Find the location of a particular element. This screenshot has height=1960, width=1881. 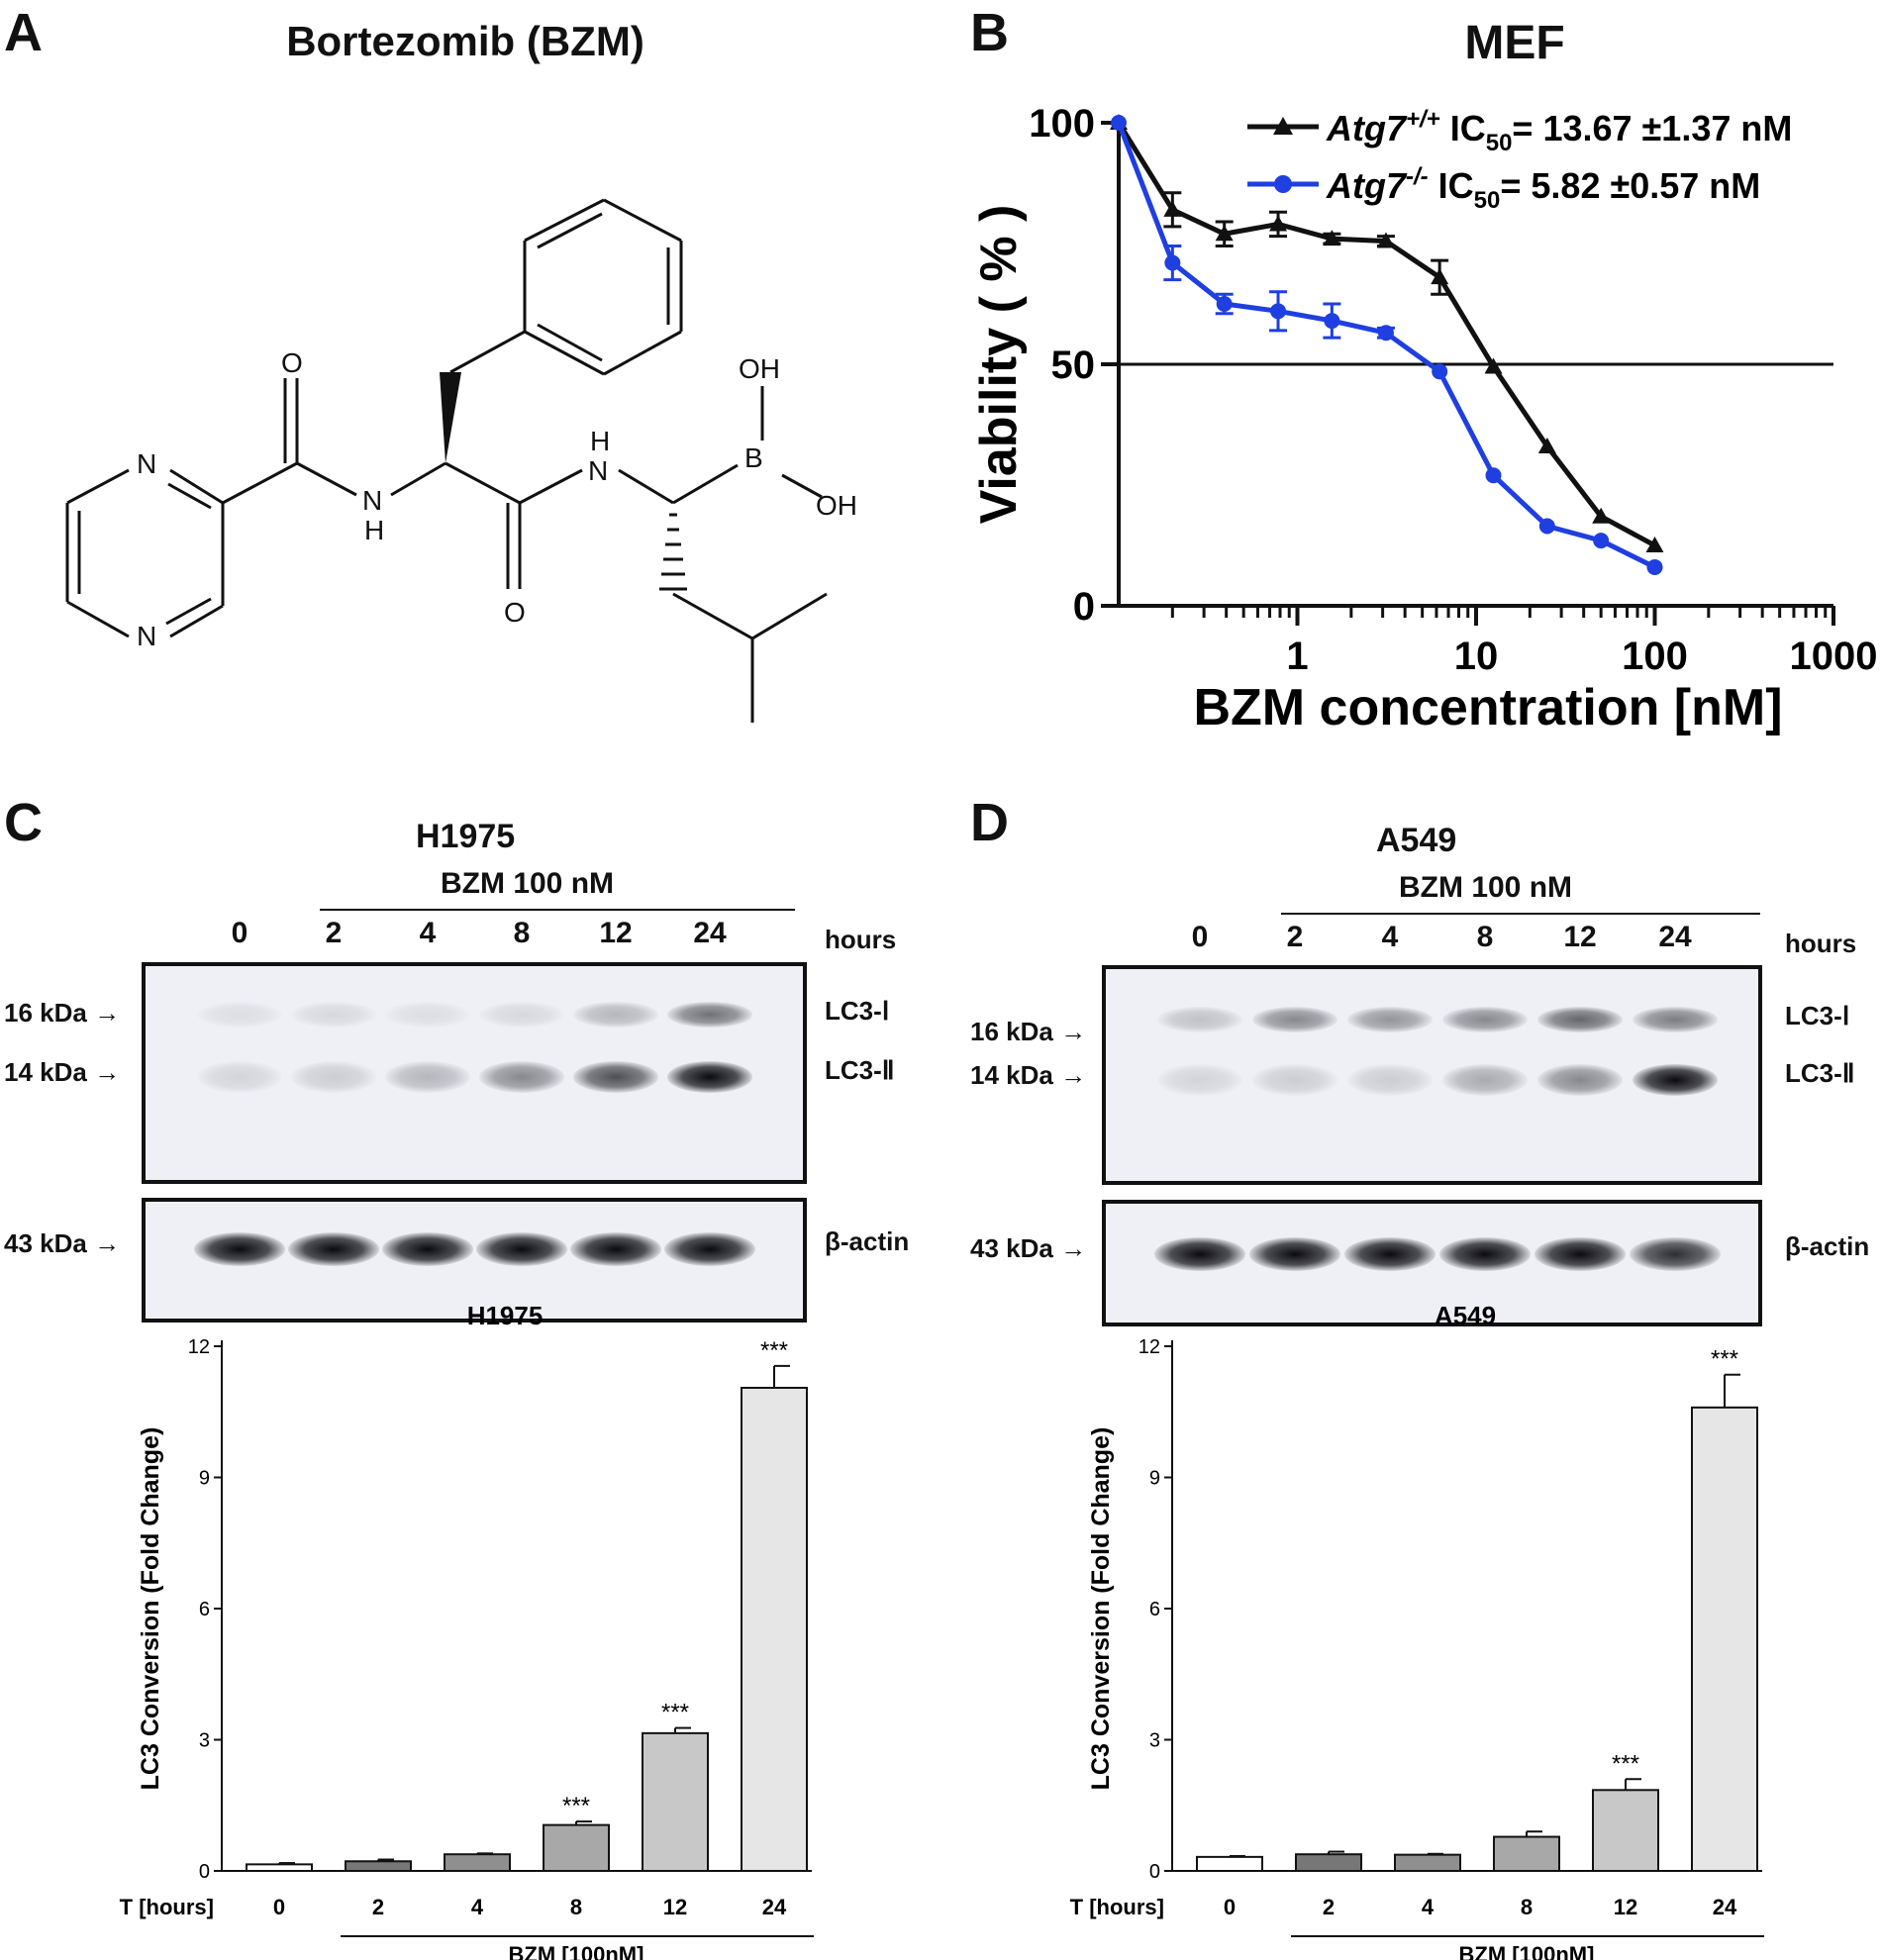

kda-marker-label: 16 kDa → is located at coordinates (62, 1013).